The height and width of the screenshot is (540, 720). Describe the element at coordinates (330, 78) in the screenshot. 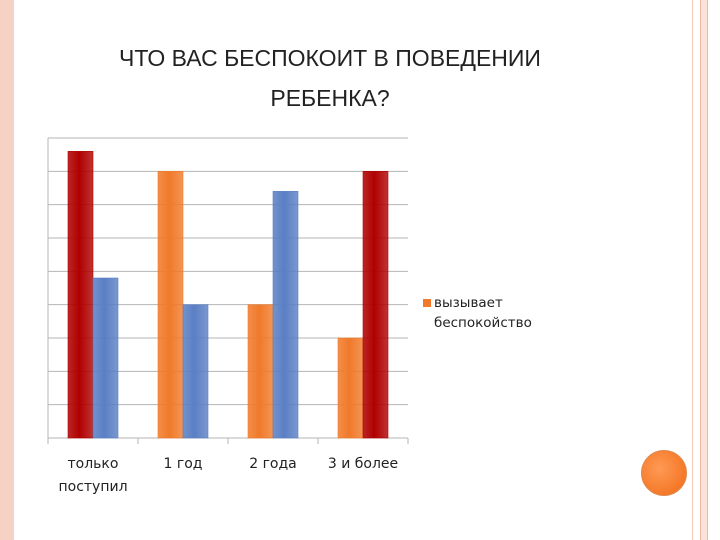

I see `slide-title: ЧТО ВАС БЕСПОКОИТ В ПОВЕДЕНИИ РЕБЕНКА?` at that location.